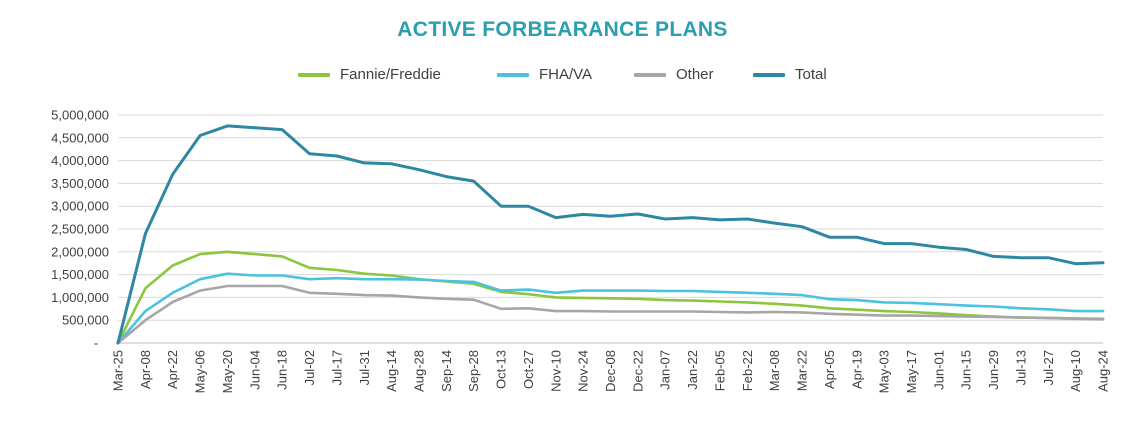 This screenshot has height=427, width=1125. I want to click on chart-title: ACTIVE FORBEARANCE PLANS, so click(562, 29).